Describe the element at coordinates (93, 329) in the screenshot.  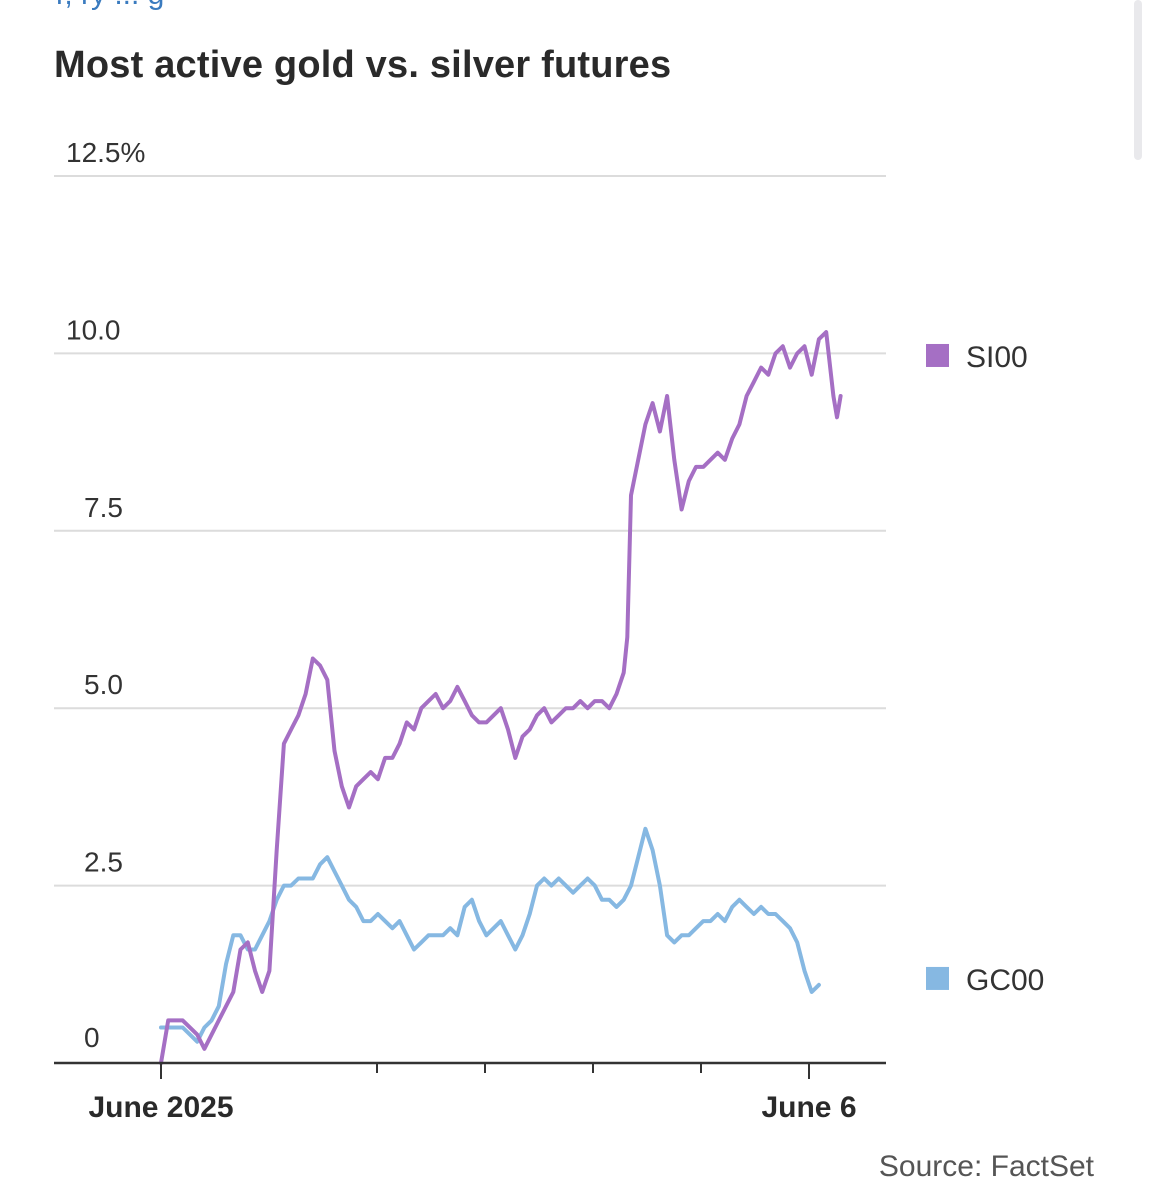
I see `y-tick-label: 10.0` at that location.